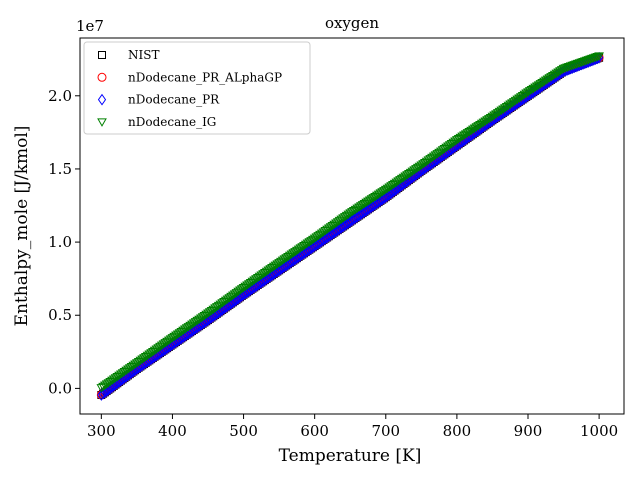 The image size is (640, 480). I want to click on x-tick-label: 500, so click(243, 431).